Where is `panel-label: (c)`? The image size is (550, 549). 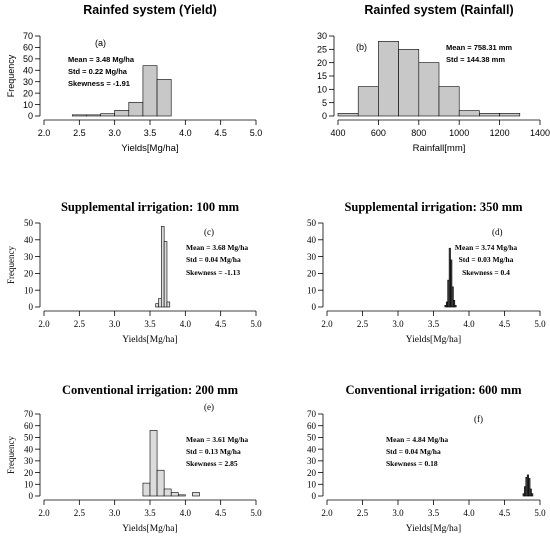
panel-label: (c) is located at coordinates (209, 232).